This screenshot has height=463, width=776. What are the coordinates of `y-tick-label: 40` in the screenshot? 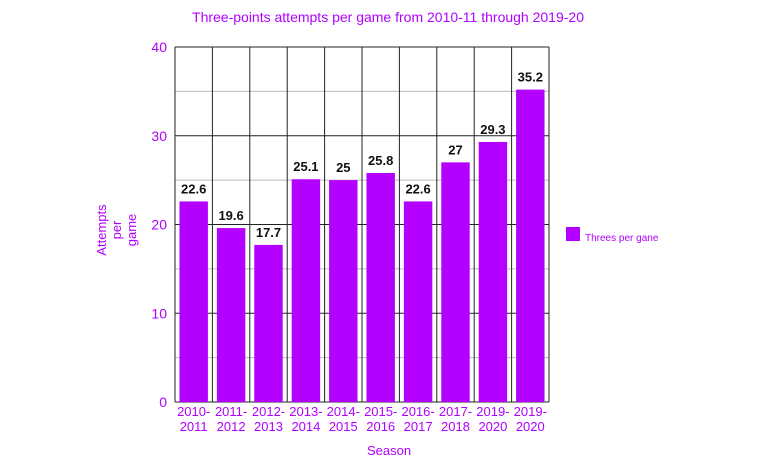 It's located at (159, 47).